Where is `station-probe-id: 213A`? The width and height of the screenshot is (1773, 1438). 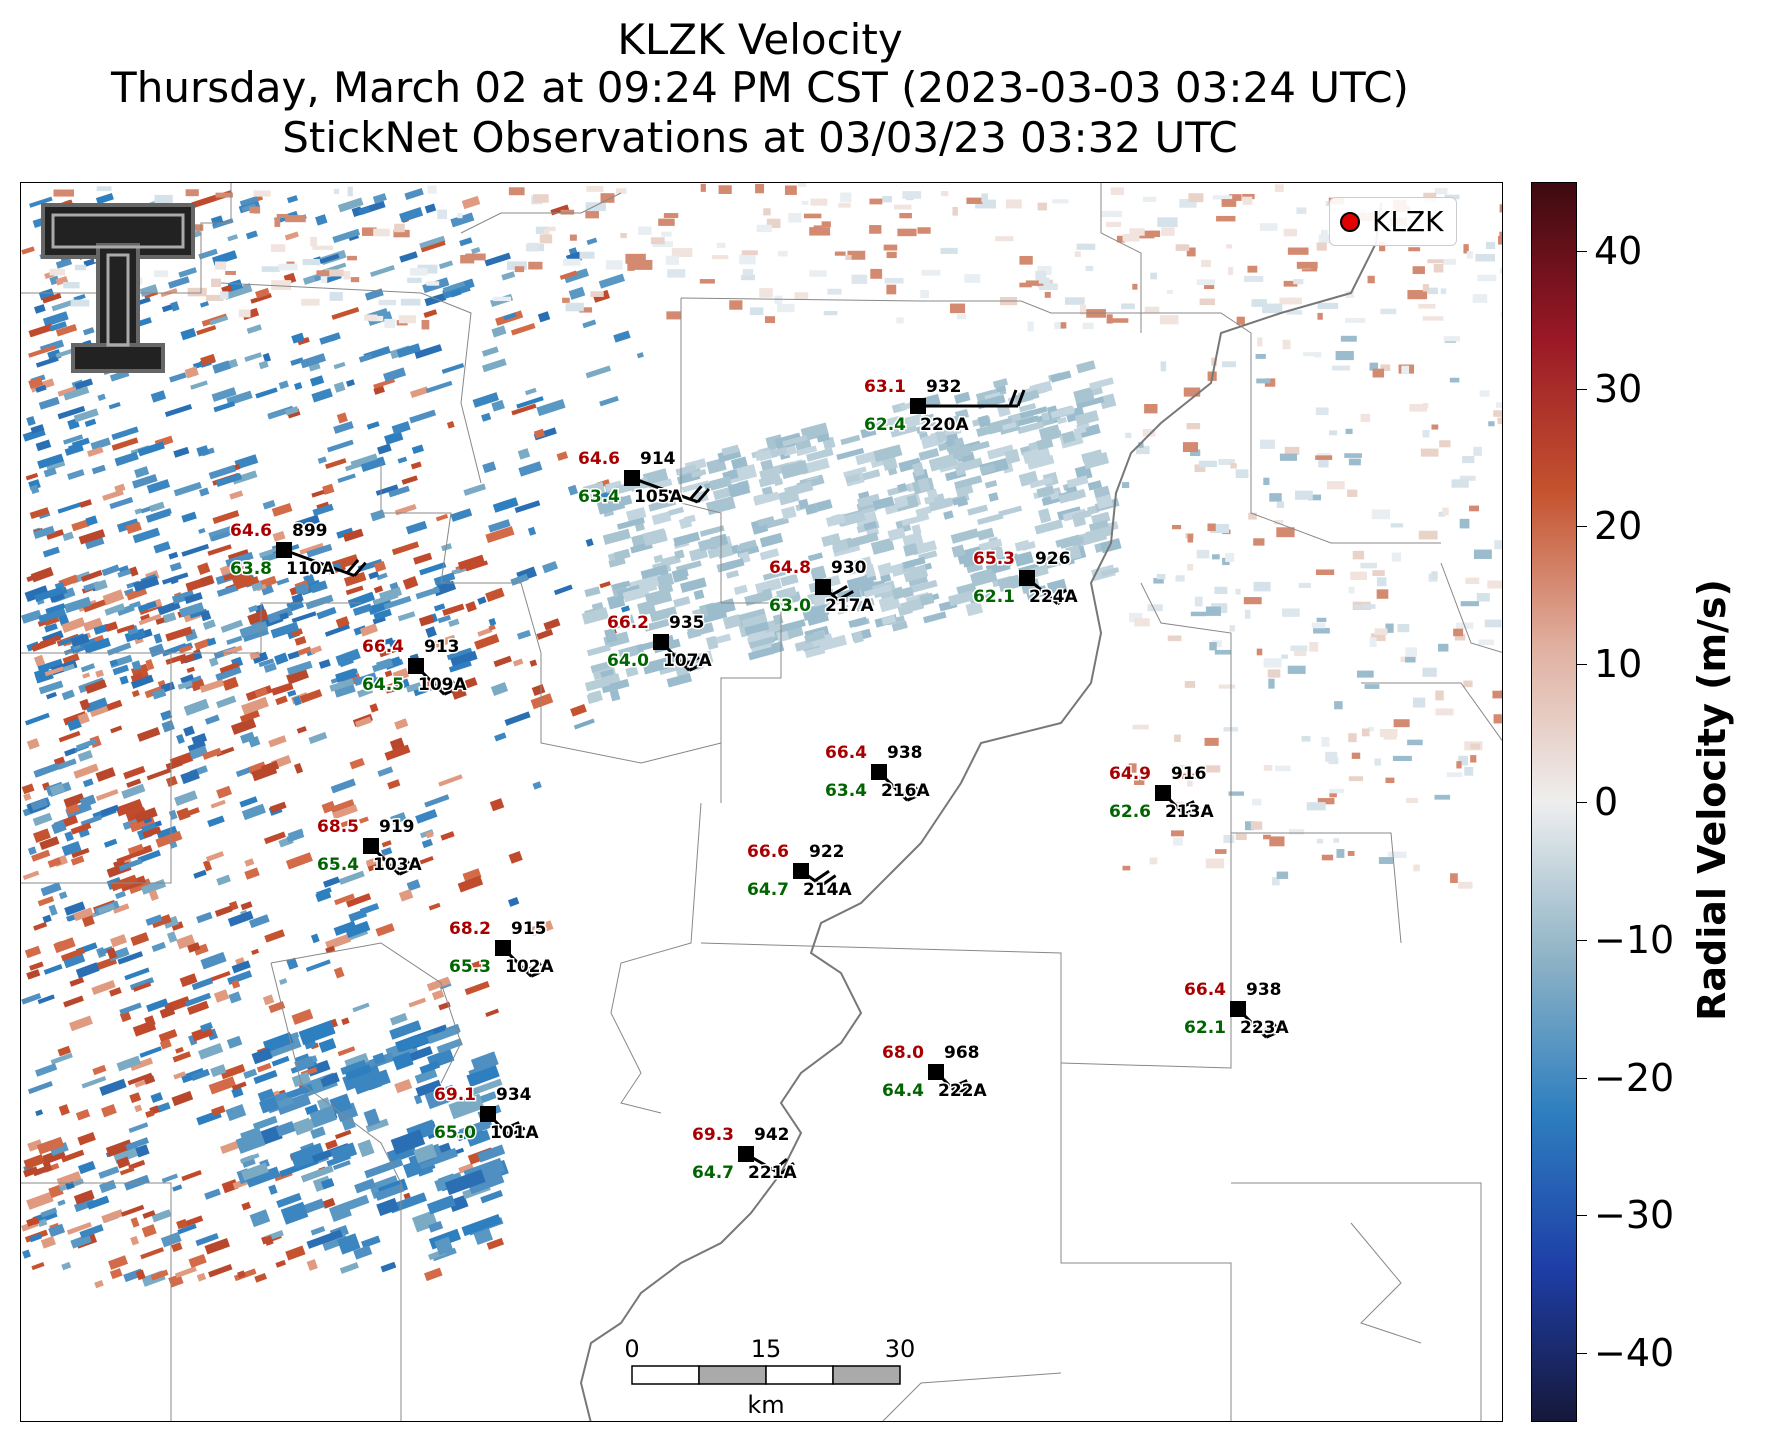
station-probe-id: 213A is located at coordinates (1189, 812).